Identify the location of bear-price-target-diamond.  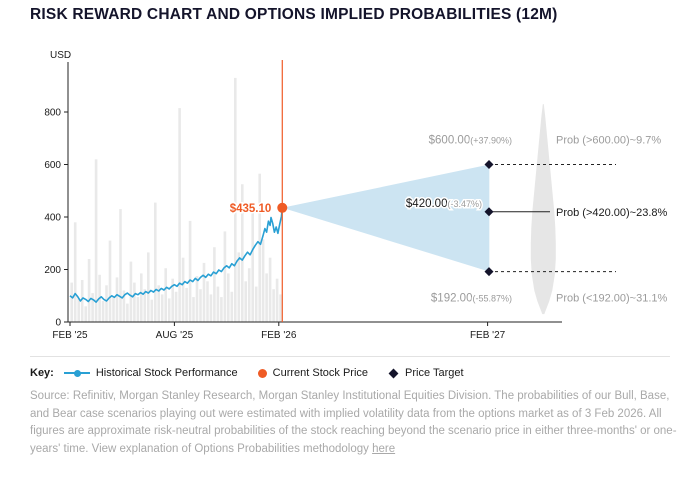
(489, 272).